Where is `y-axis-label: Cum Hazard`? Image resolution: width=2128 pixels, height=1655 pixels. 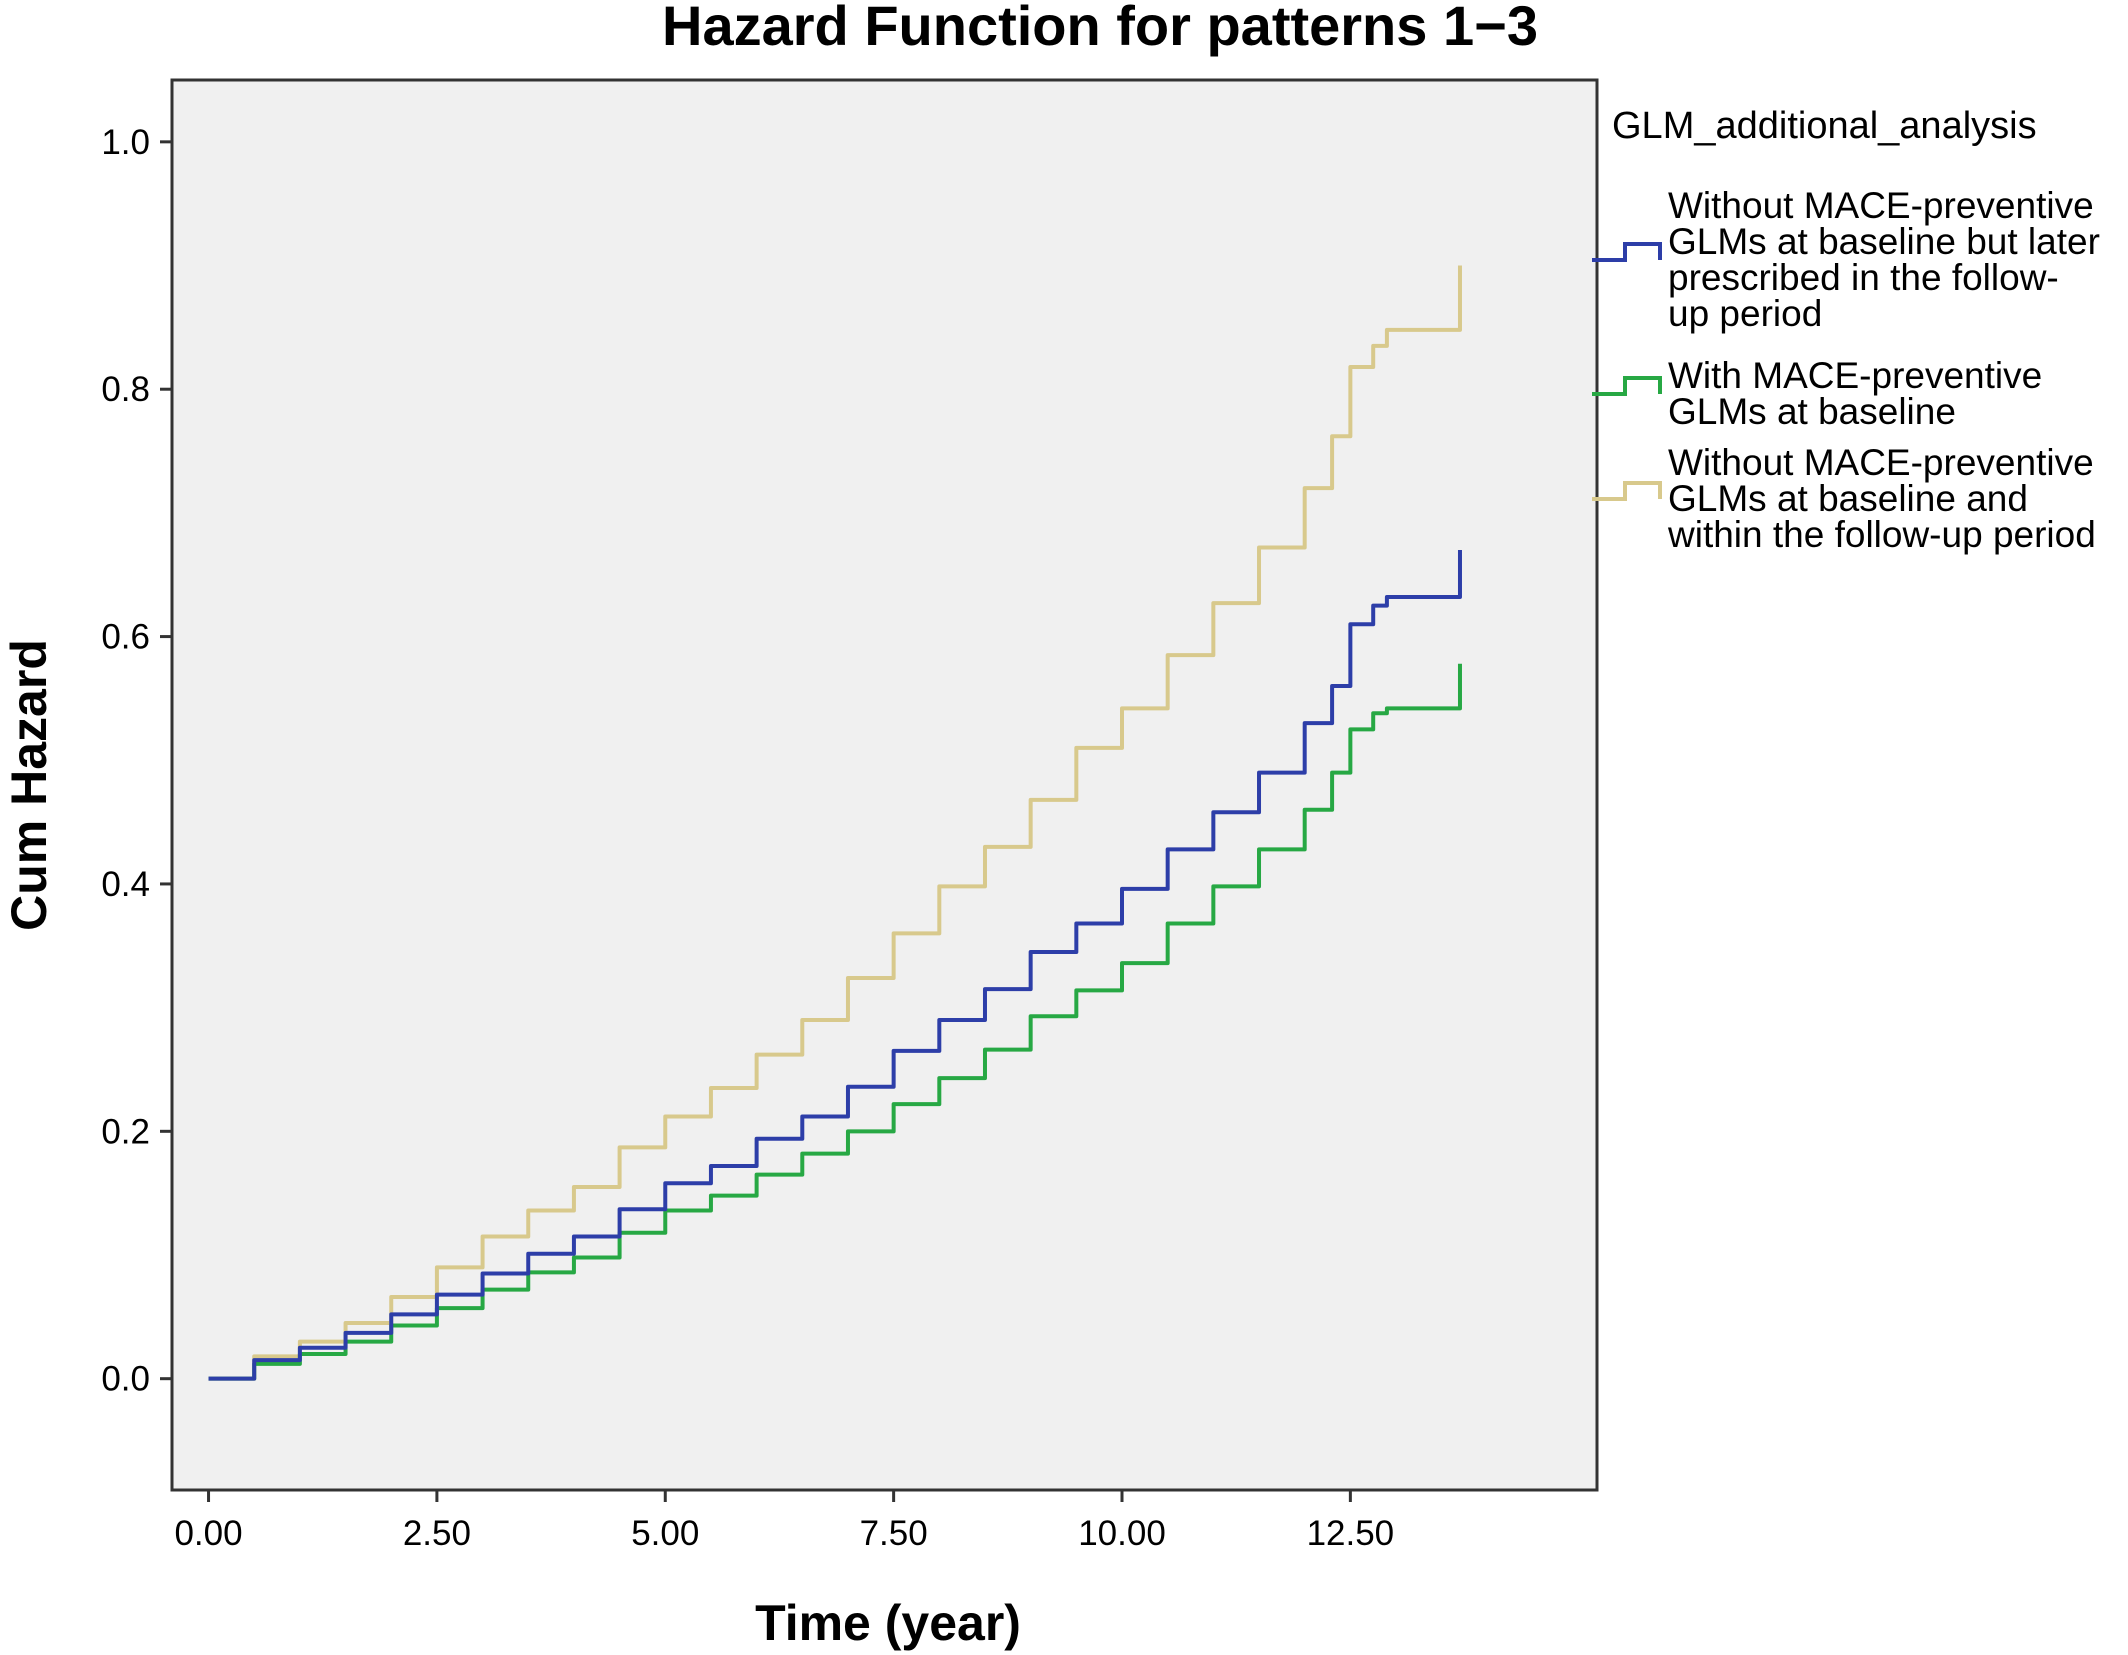 y-axis-label: Cum Hazard is located at coordinates (29, 785).